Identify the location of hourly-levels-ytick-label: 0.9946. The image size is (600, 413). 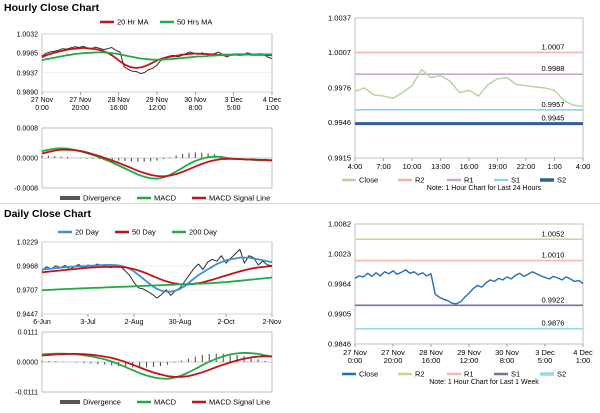
(339, 122).